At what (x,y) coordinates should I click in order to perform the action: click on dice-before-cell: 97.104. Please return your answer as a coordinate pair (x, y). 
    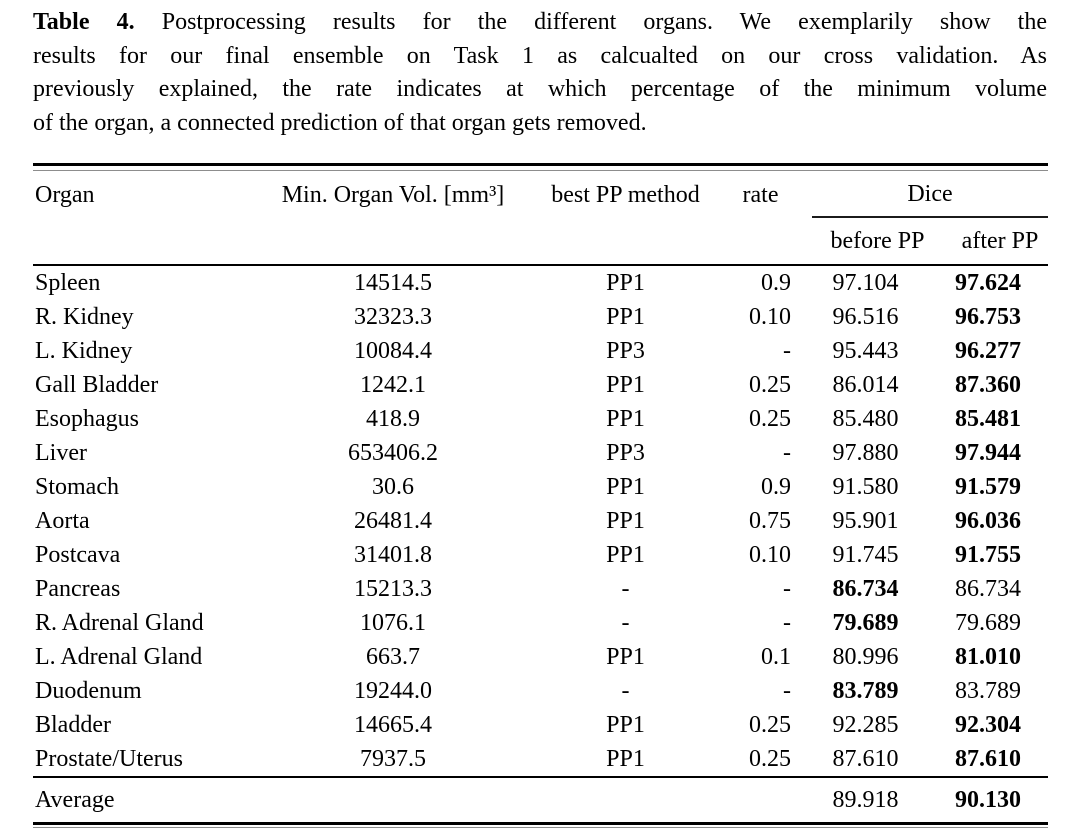
    Looking at the image, I should click on (865, 283).